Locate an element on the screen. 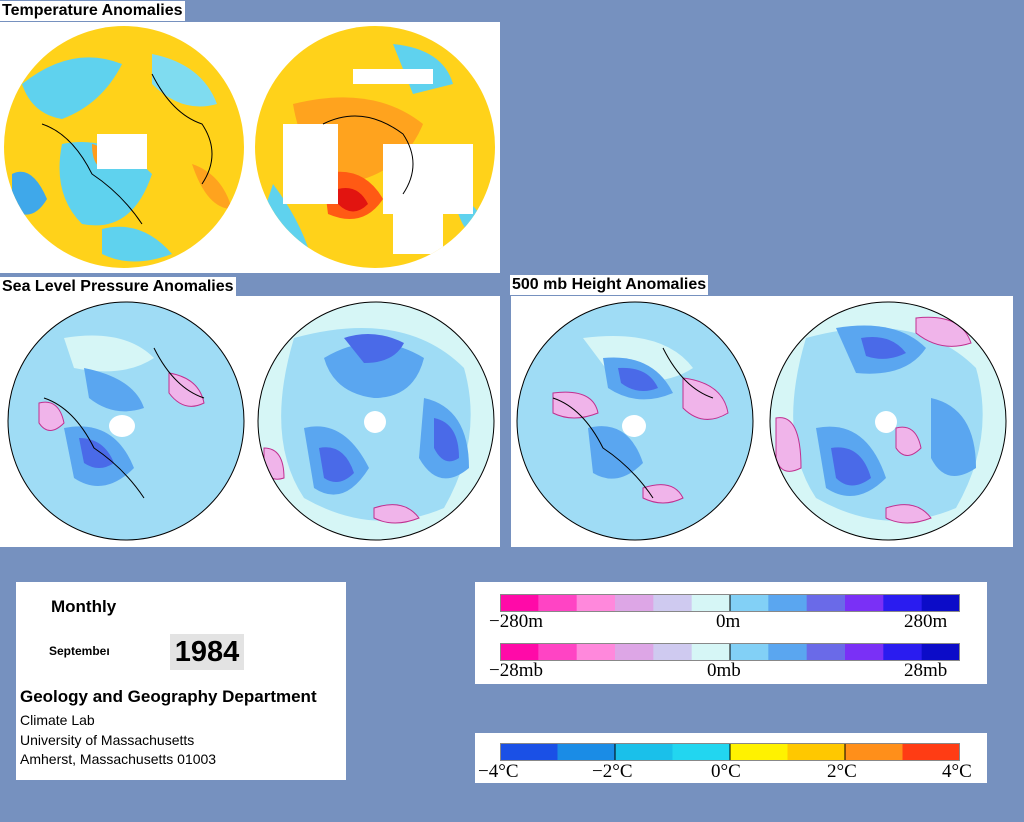 Image resolution: width=1024 pixels, height=822 pixels. lab-label: Climate Lab is located at coordinates (57, 720).